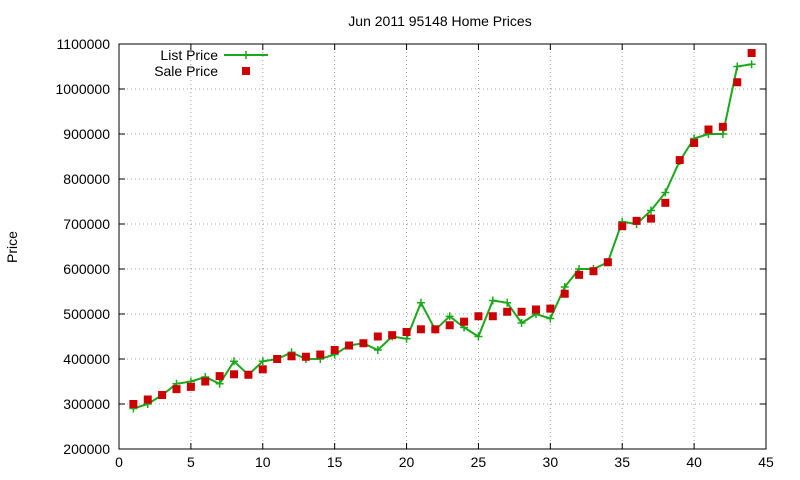 This screenshot has height=480, width=800. Describe the element at coordinates (86, 224) in the screenshot. I see `y-tick-label: 700000` at that location.